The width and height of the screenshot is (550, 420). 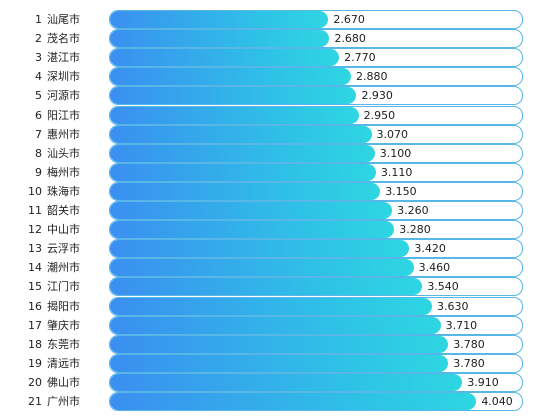 I want to click on bar-row: 15 江门市 3.540, so click(x=275, y=287).